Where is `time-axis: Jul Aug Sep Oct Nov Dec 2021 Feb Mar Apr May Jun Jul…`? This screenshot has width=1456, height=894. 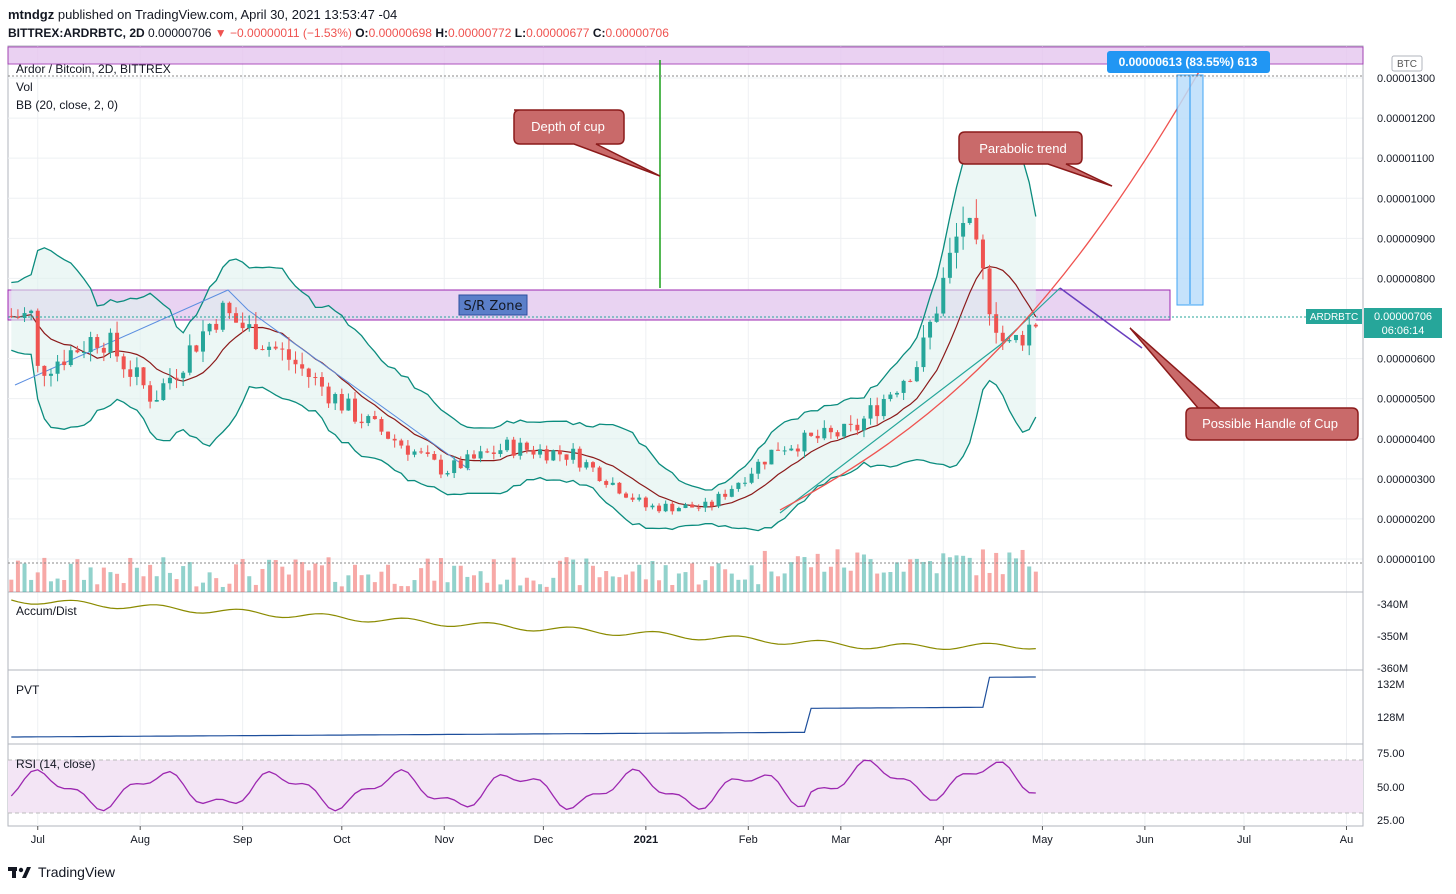 time-axis: Jul Aug Sep Oct Nov Dec 2021 Feb Mar Apr May Jun Jul… is located at coordinates (692, 836).